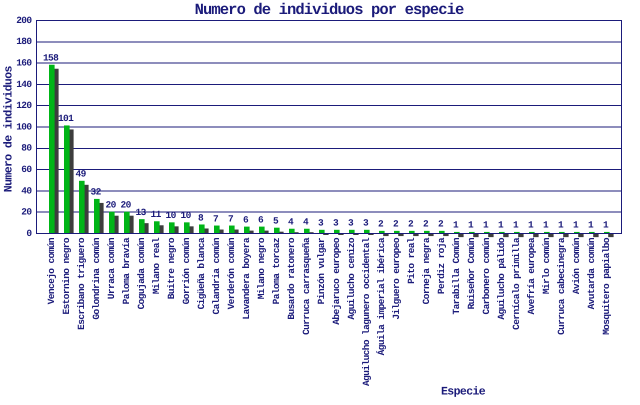 This screenshot has width=640, height=405. What do you see at coordinates (66, 275) in the screenshot?
I see `svg-text: Estornino negro` at bounding box center [66, 275].